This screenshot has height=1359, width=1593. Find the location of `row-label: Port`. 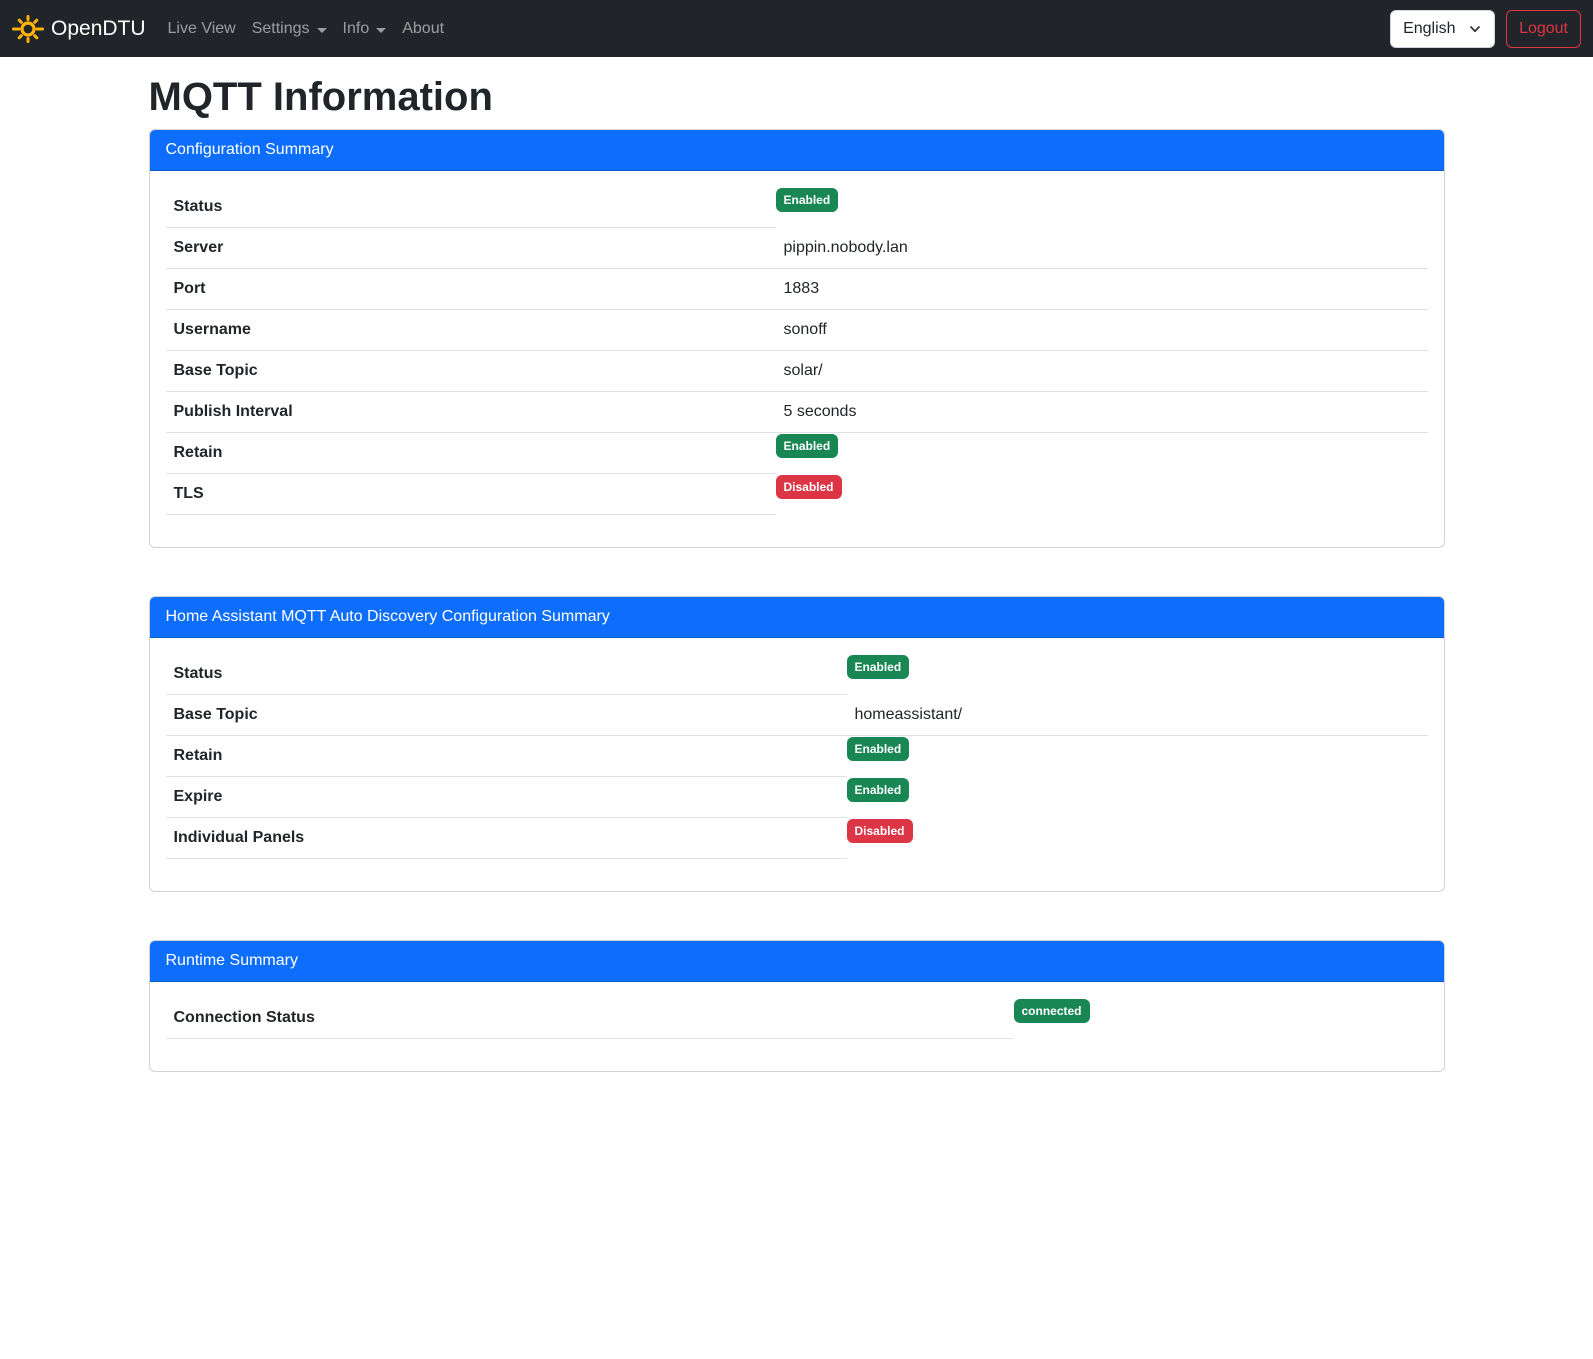

row-label: Port is located at coordinates (470, 289).